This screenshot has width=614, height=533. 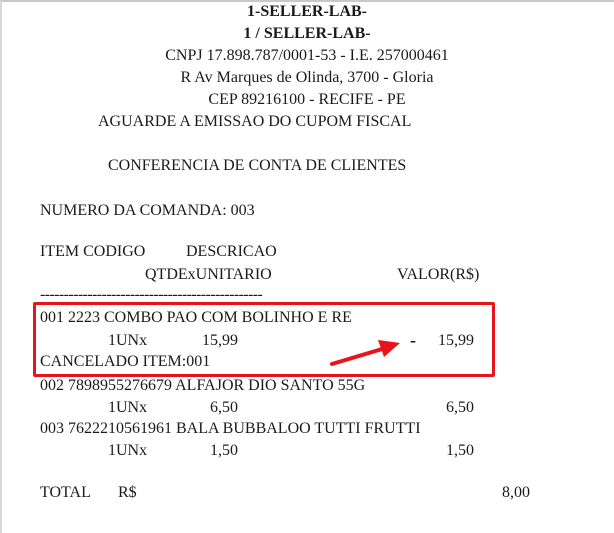 I want to click on item-unit: 1,50, so click(x=224, y=450).